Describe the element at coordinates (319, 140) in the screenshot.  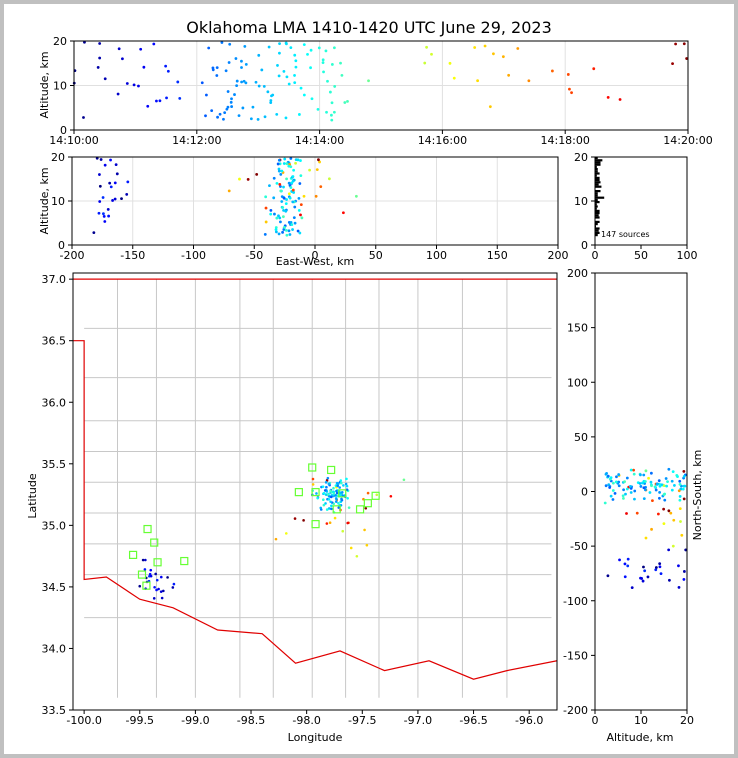
I see `alt-time-xtick-label: 14:14:00` at that location.